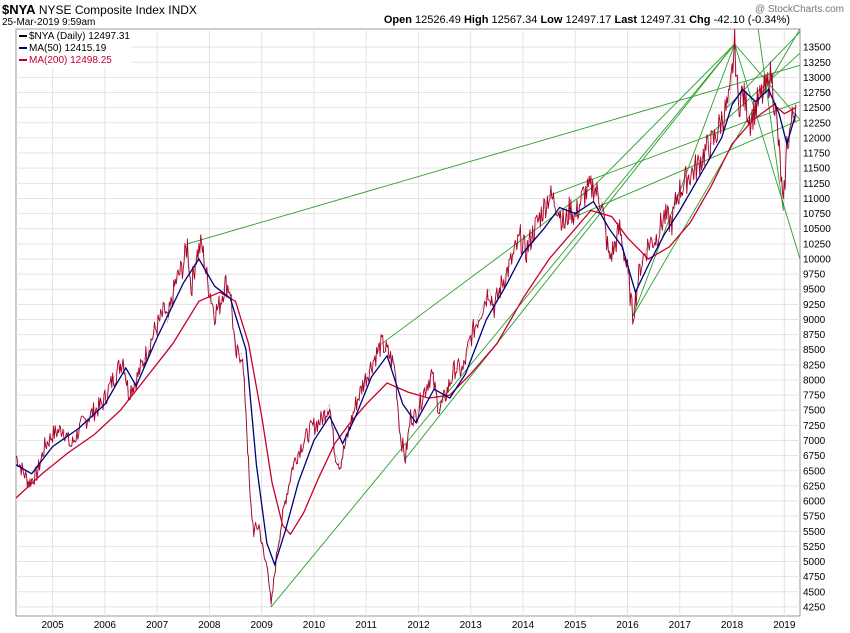  I want to click on y-tick-label: 4250, so click(814, 607).